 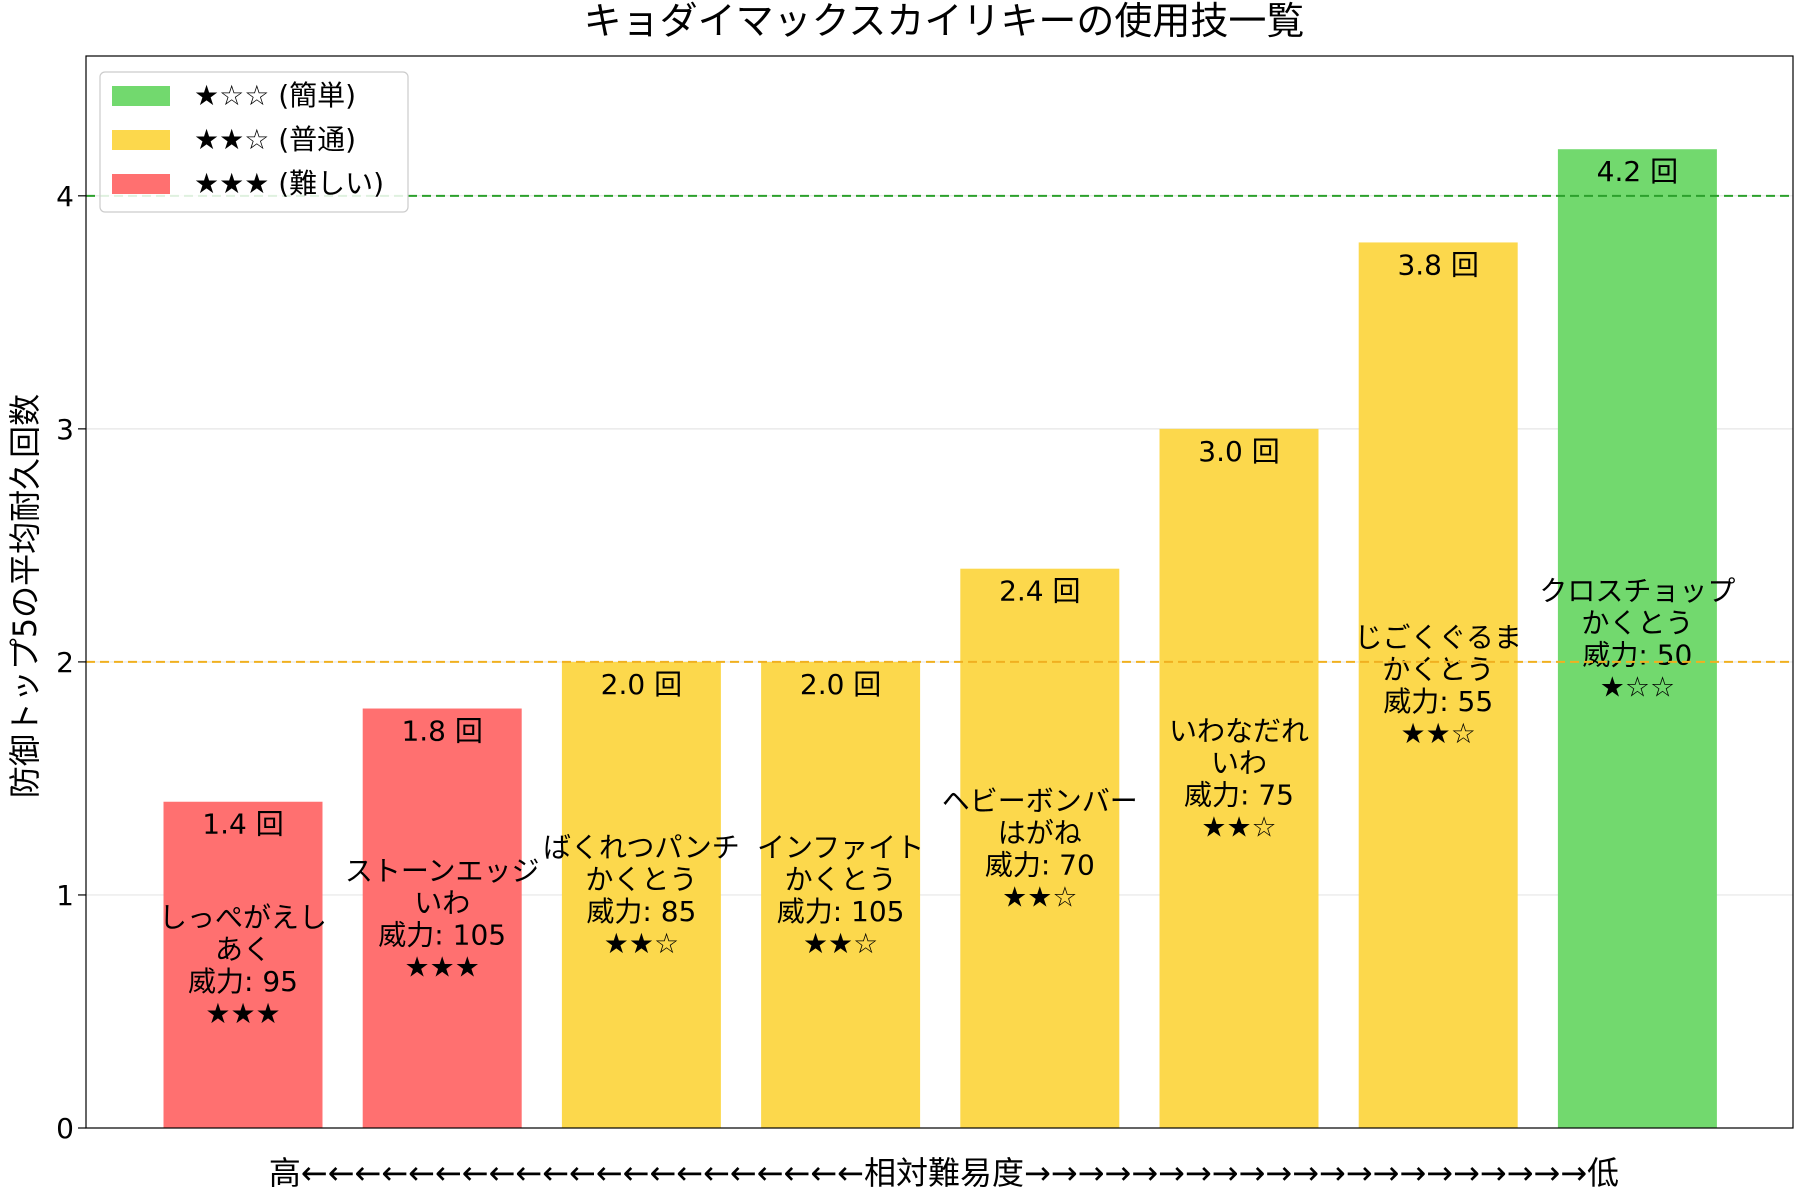 What do you see at coordinates (1039, 591) in the screenshot?
I see `bar-value-label: 2.4 回` at bounding box center [1039, 591].